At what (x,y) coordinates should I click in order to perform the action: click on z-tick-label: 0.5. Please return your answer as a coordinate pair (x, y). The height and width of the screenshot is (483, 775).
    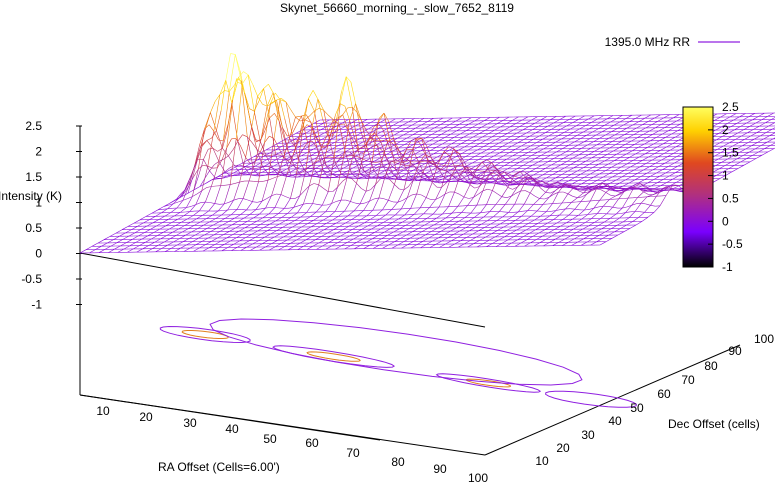
    Looking at the image, I should click on (33, 228).